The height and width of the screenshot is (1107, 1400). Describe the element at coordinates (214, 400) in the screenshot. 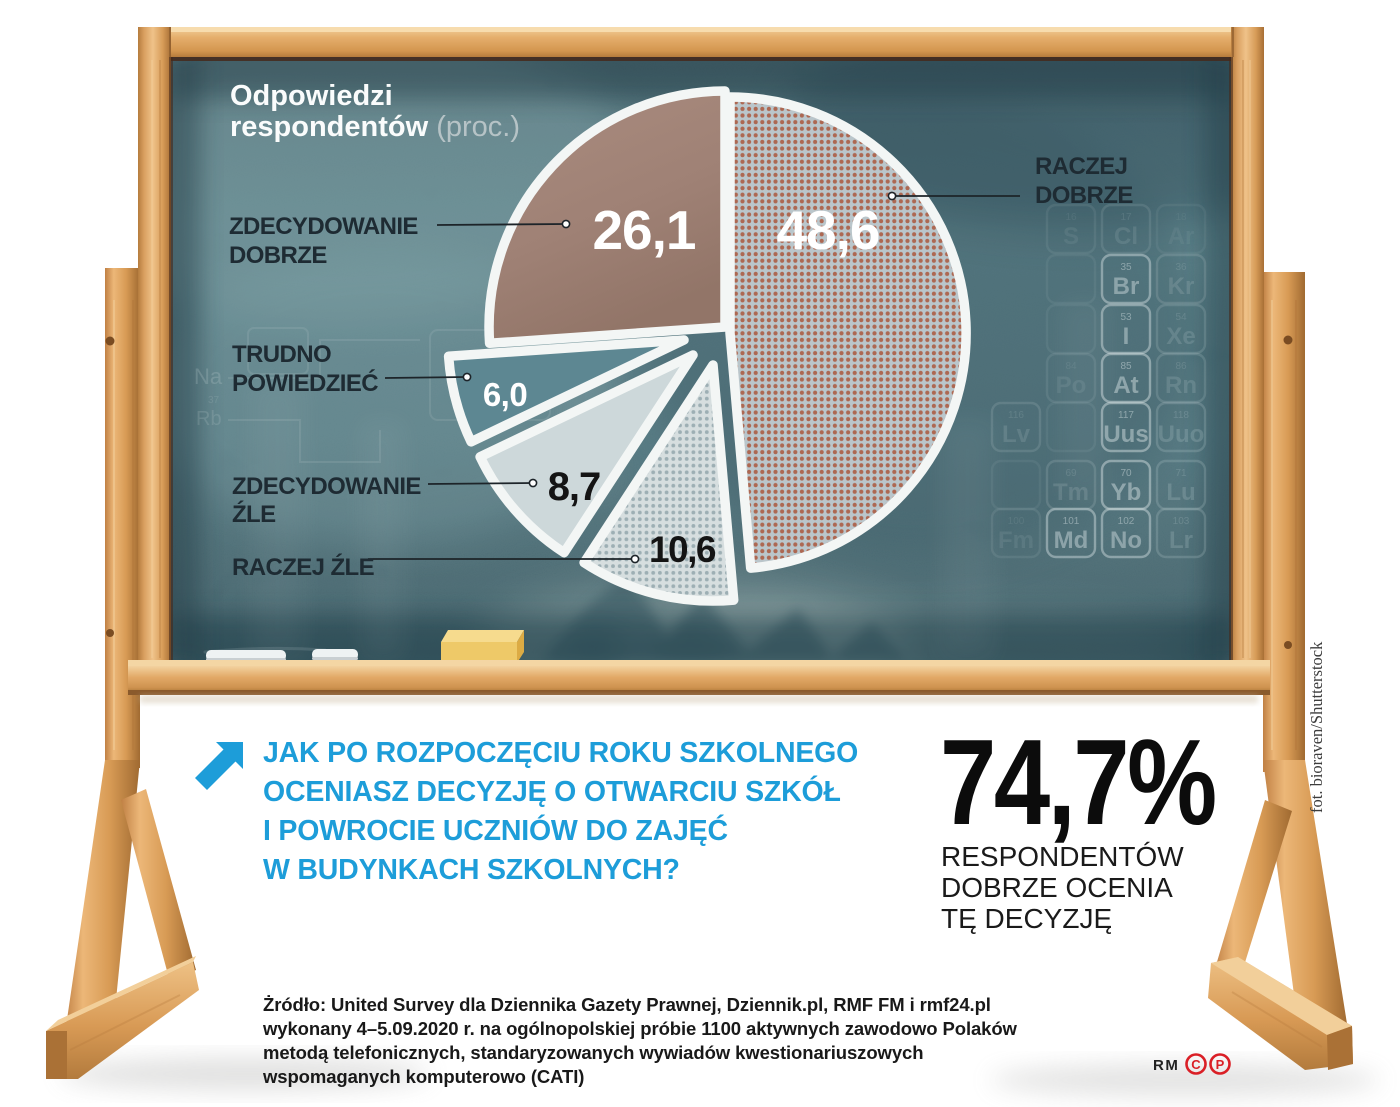

I see `svg-text: 37` at that location.